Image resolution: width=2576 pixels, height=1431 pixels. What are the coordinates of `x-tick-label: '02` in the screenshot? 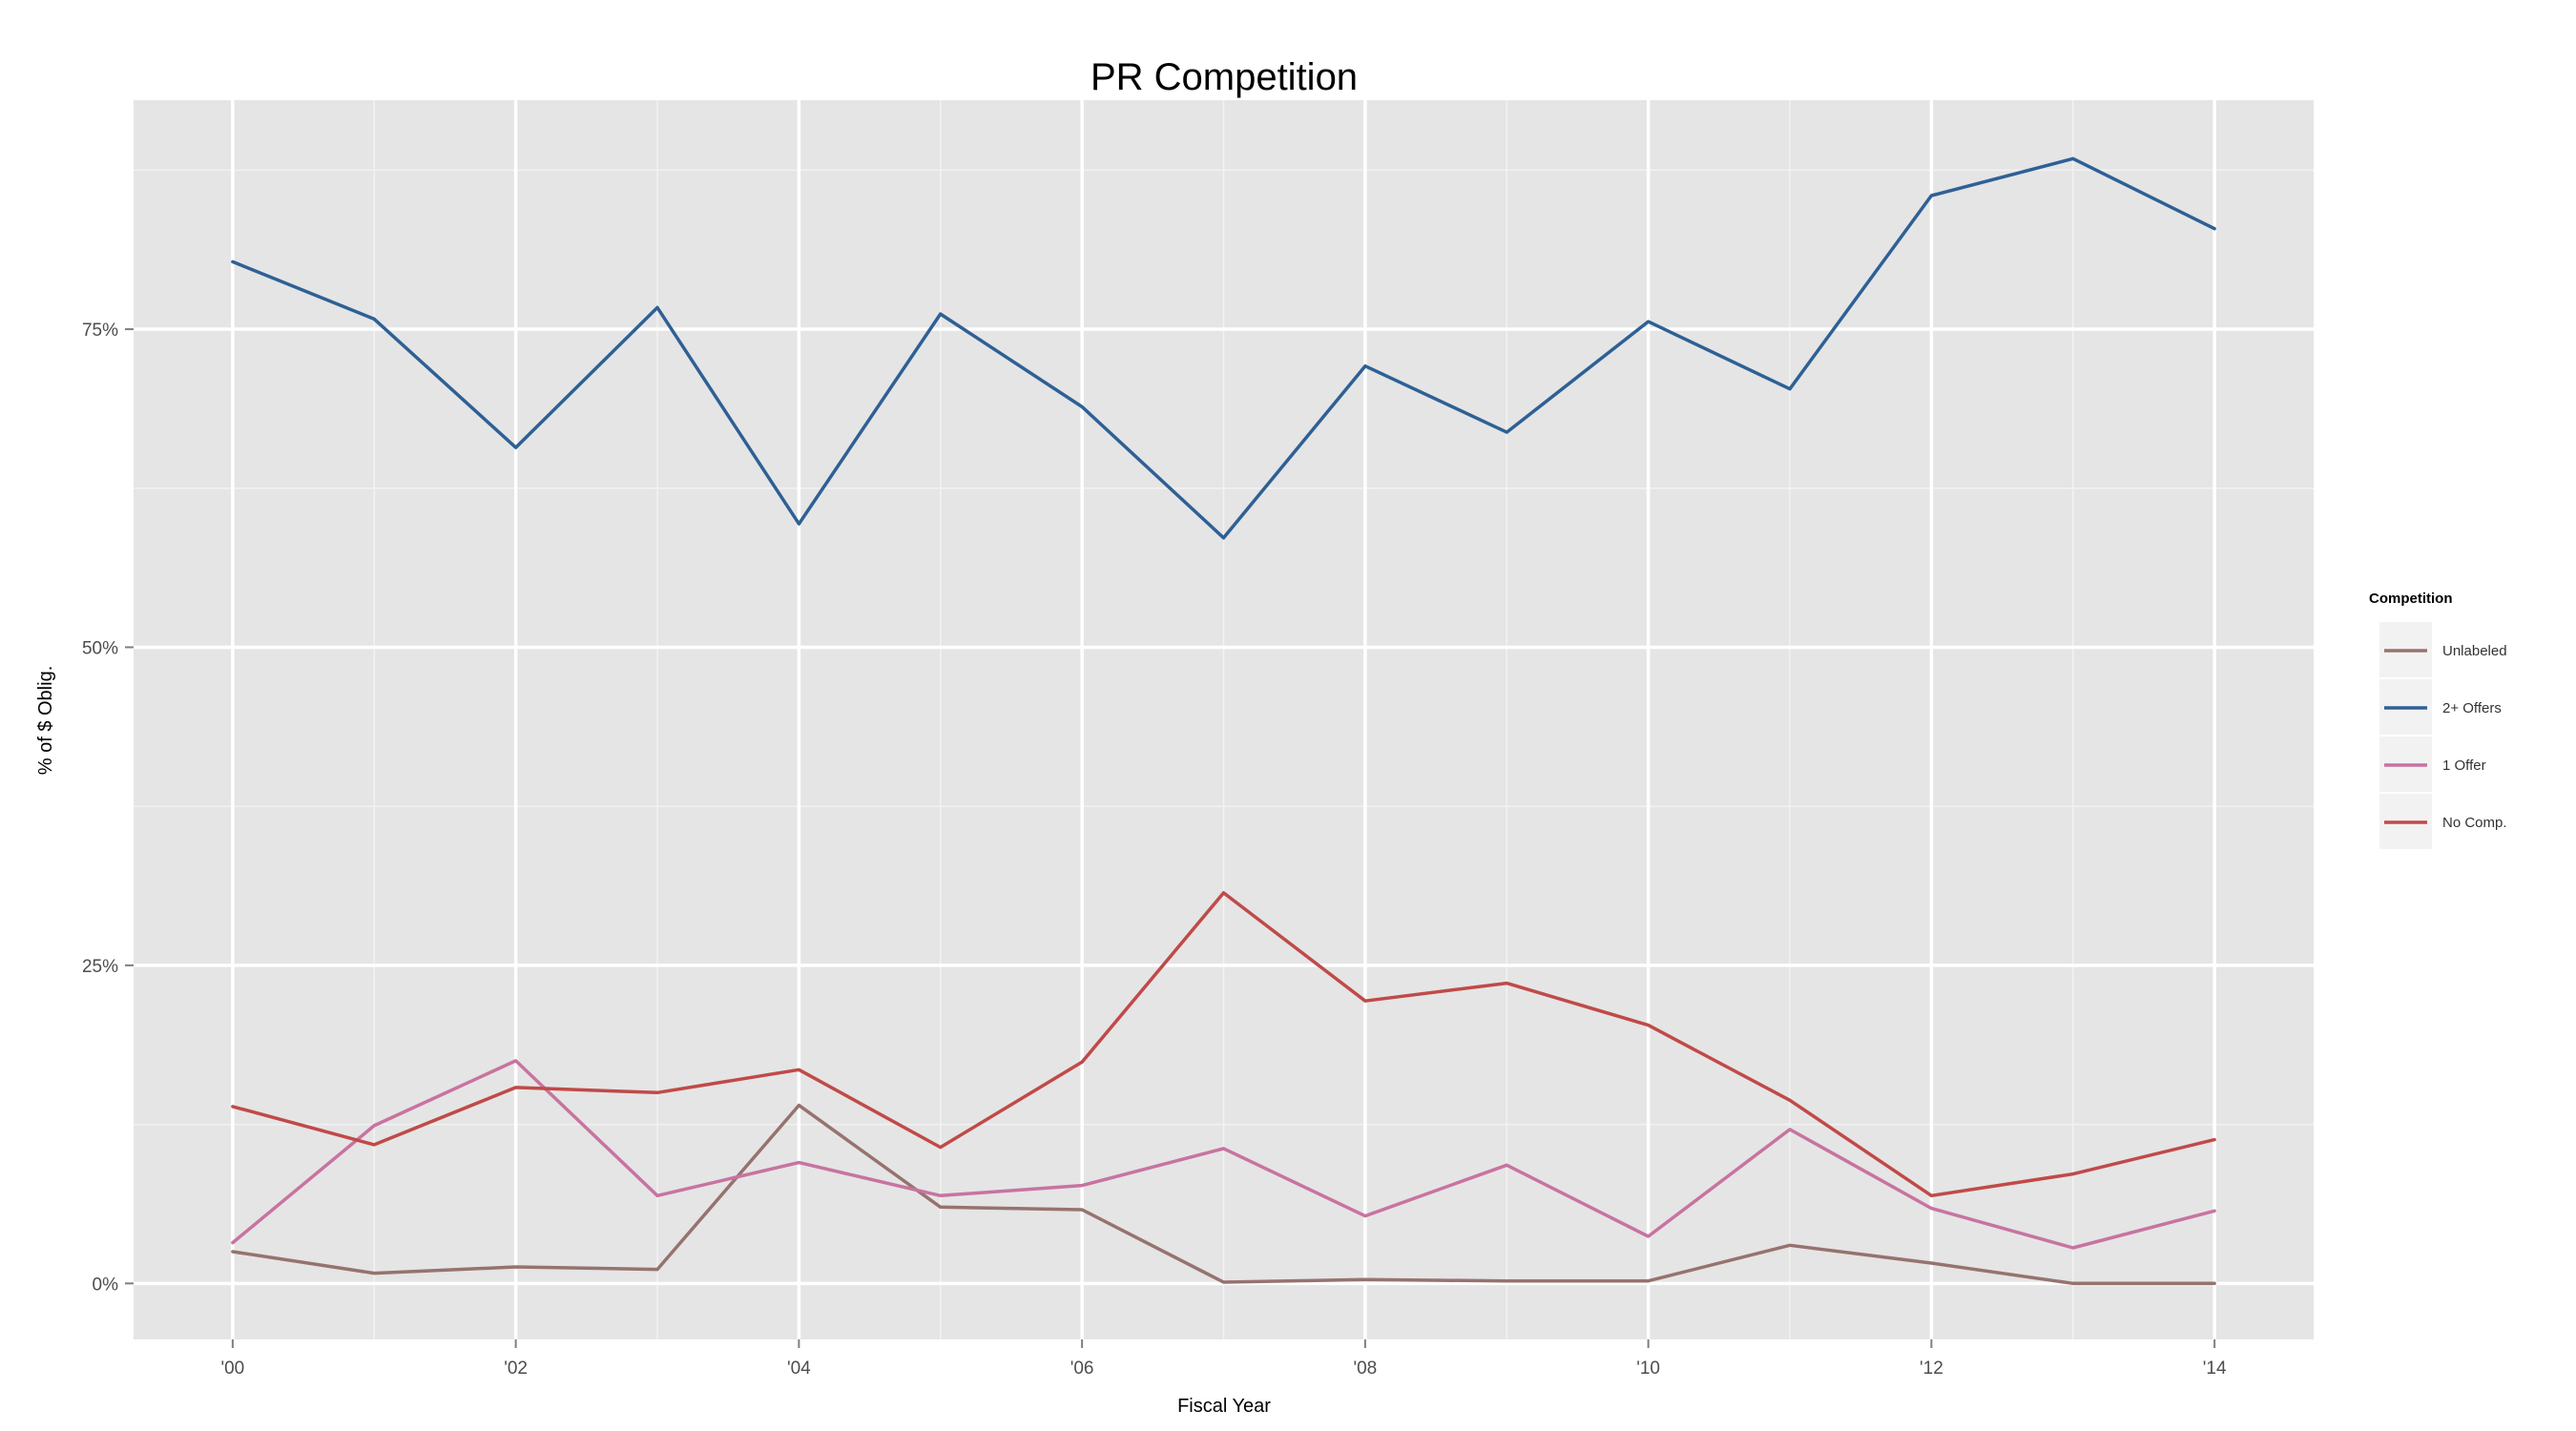 It's located at (516, 1368).